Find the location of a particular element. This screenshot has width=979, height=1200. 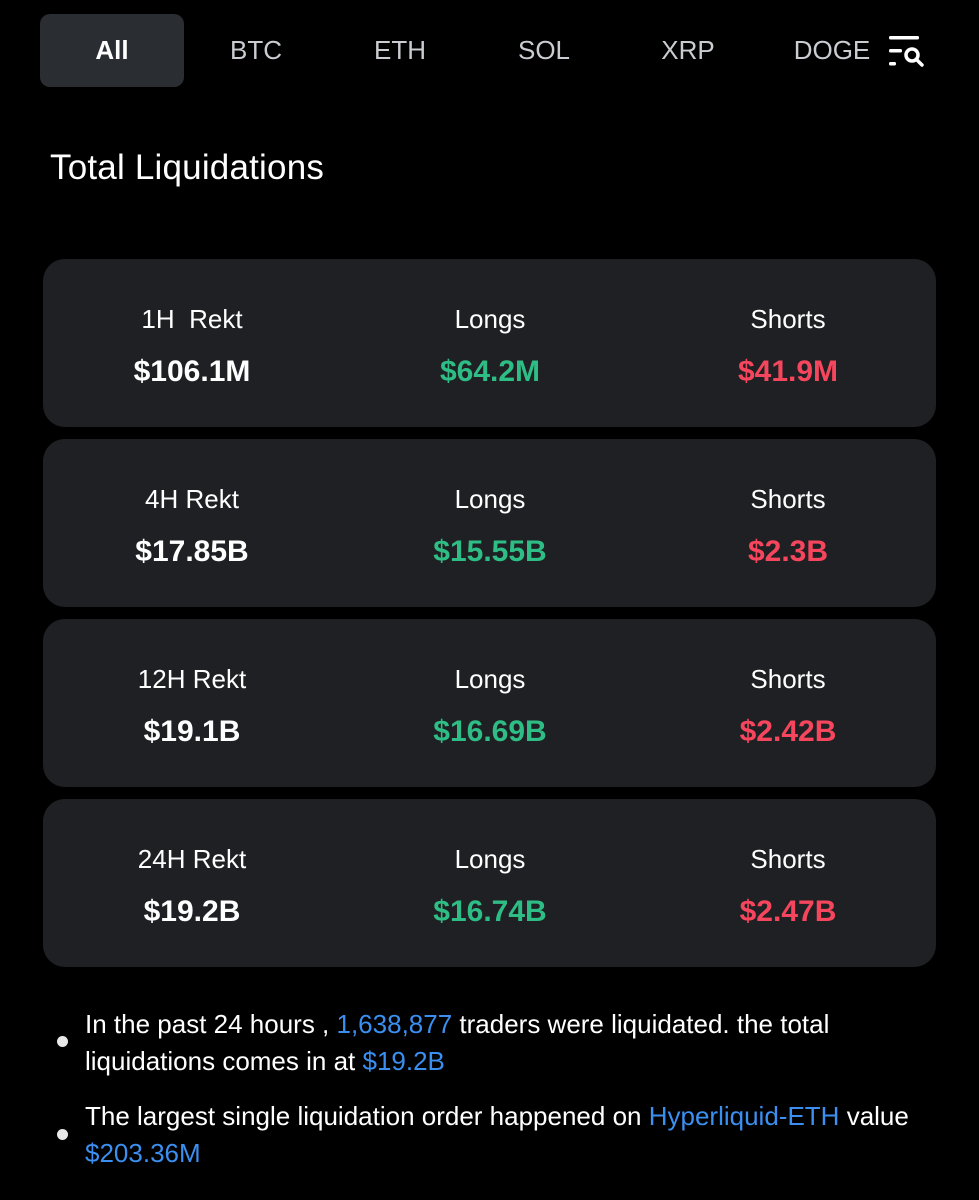

longs-column: Longs $15.55B is located at coordinates (490, 523).